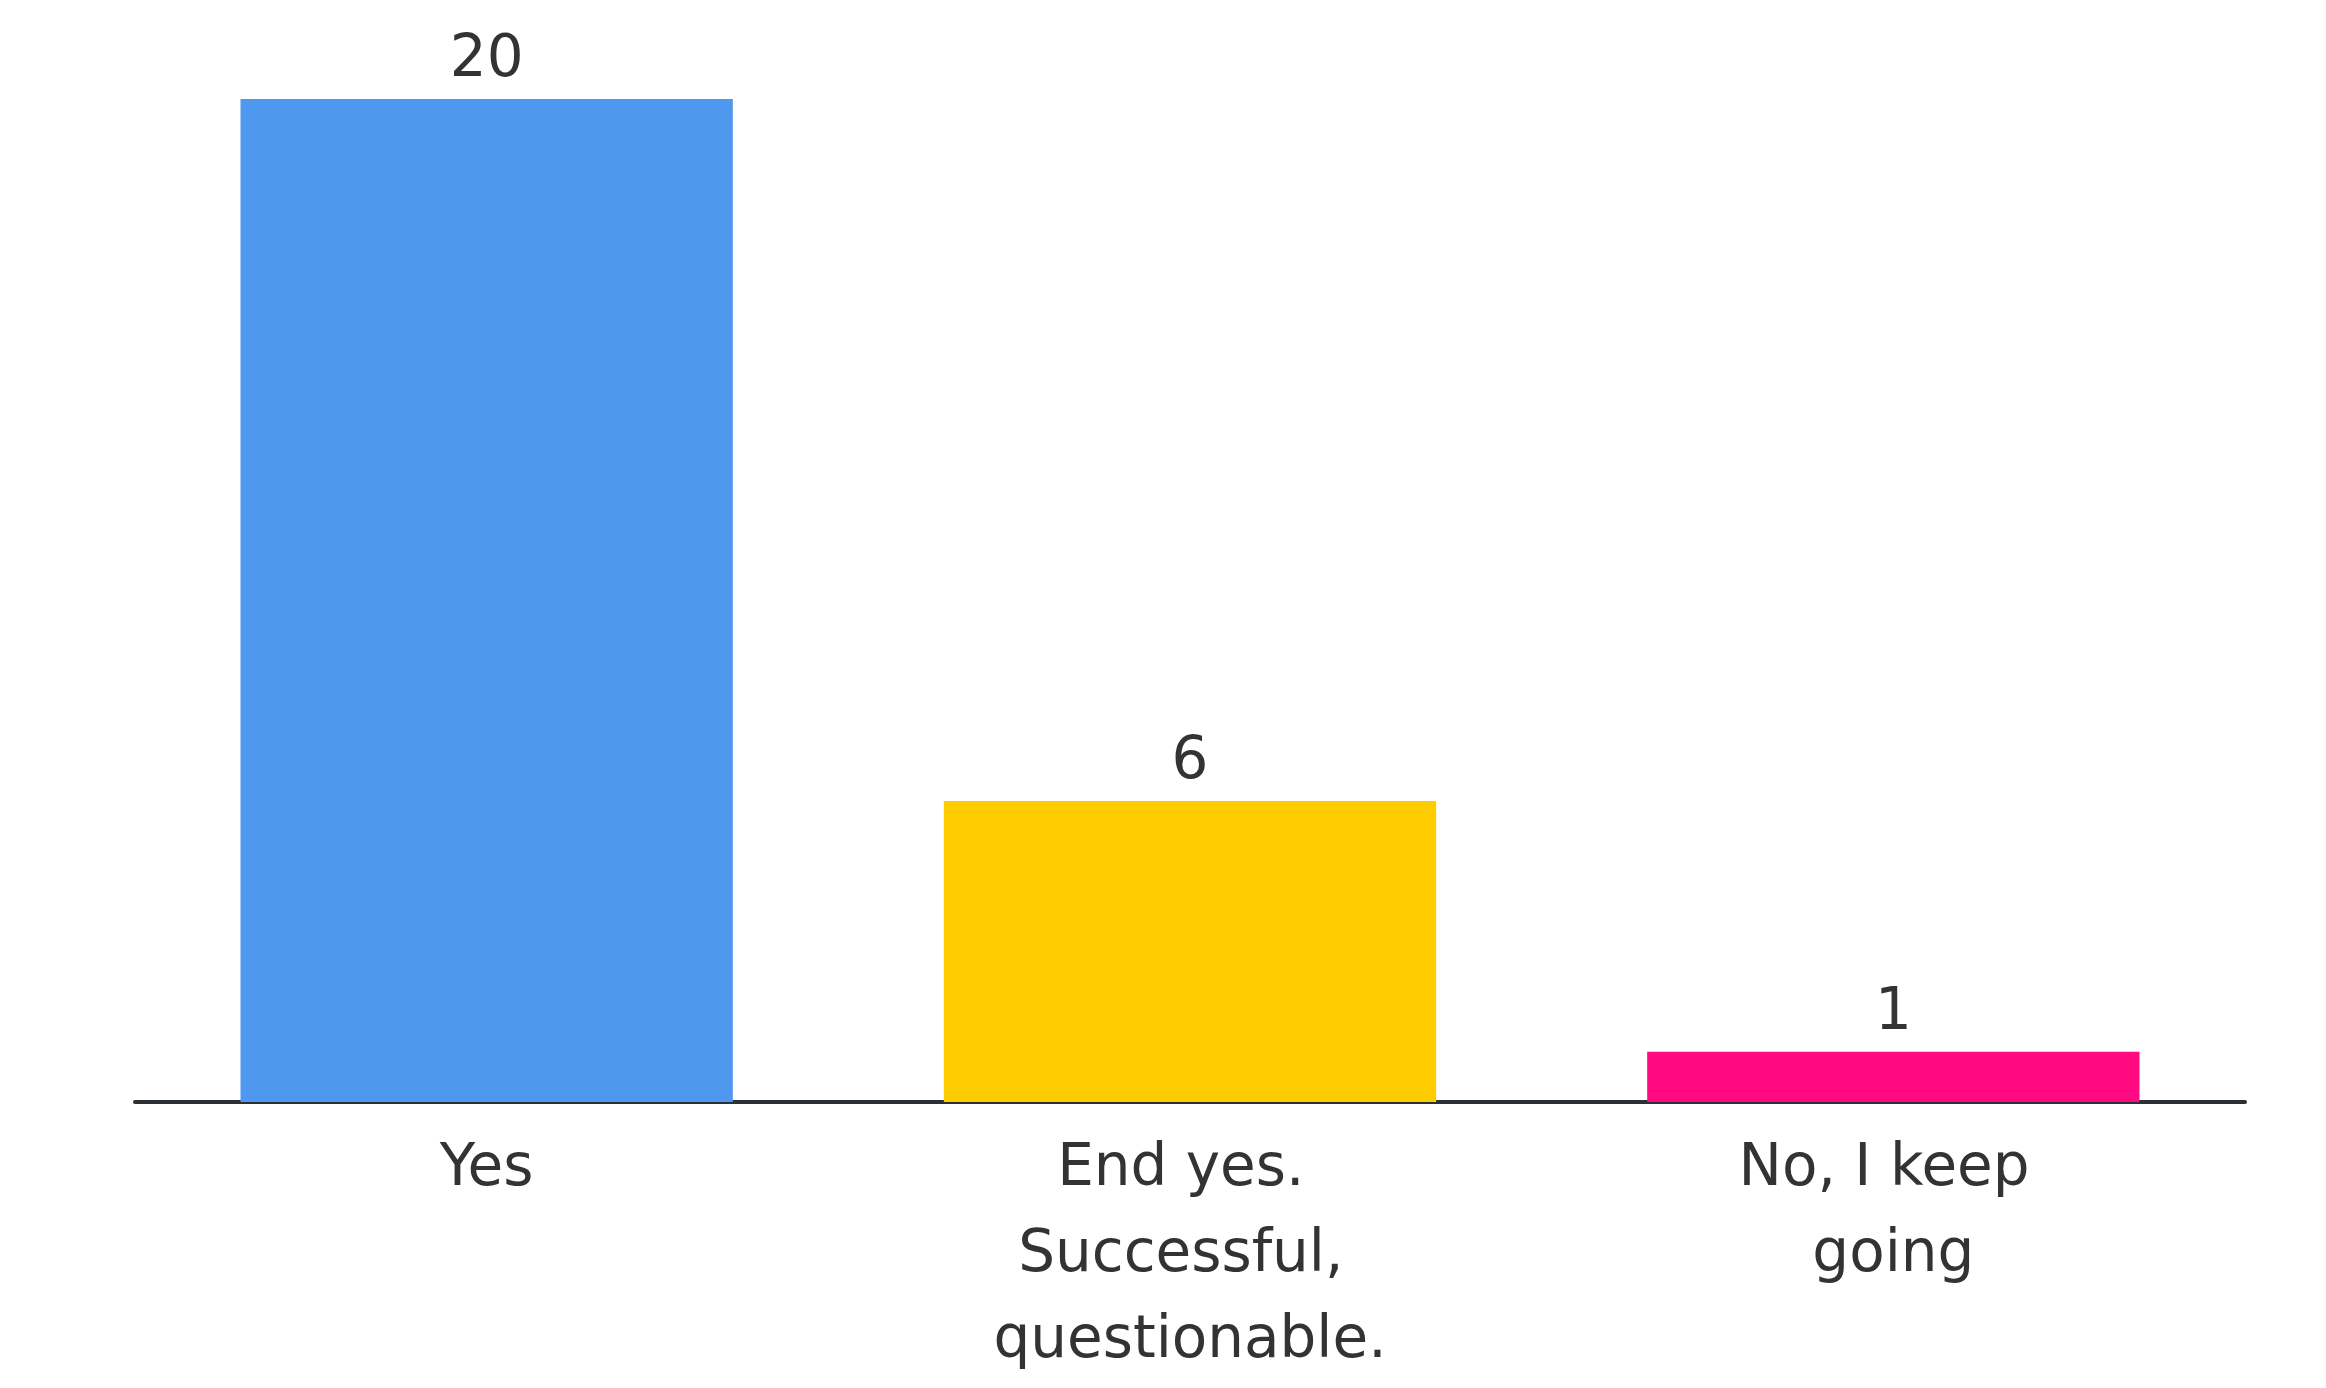 This screenshot has height=1388, width=2326. Describe the element at coordinates (1893, 1208) in the screenshot. I see `x-tick-label: No, I keep going` at that location.